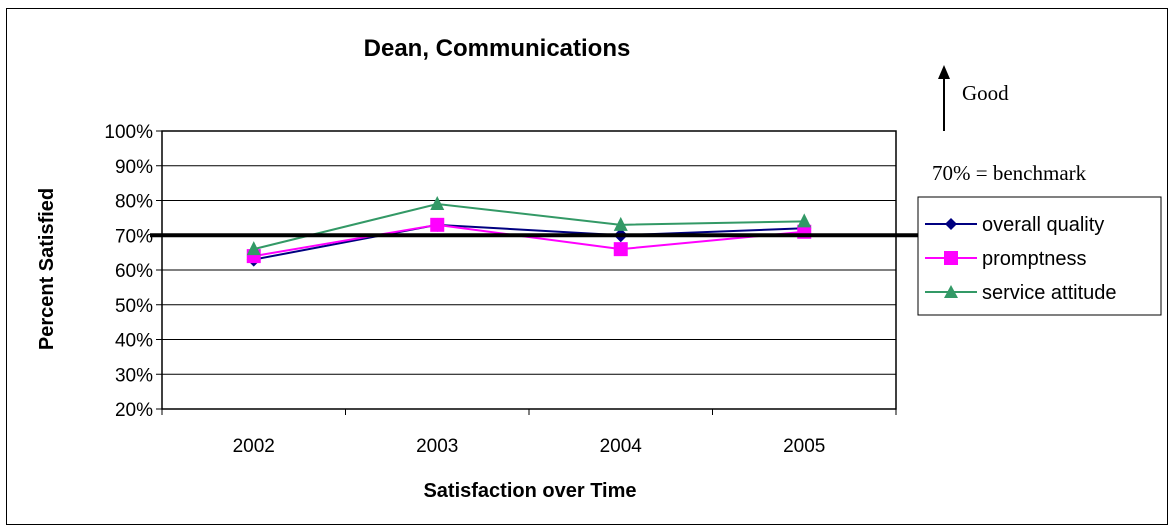 The image size is (1173, 529). I want to click on benchmark-note: 70% = benchmark, so click(1009, 173).